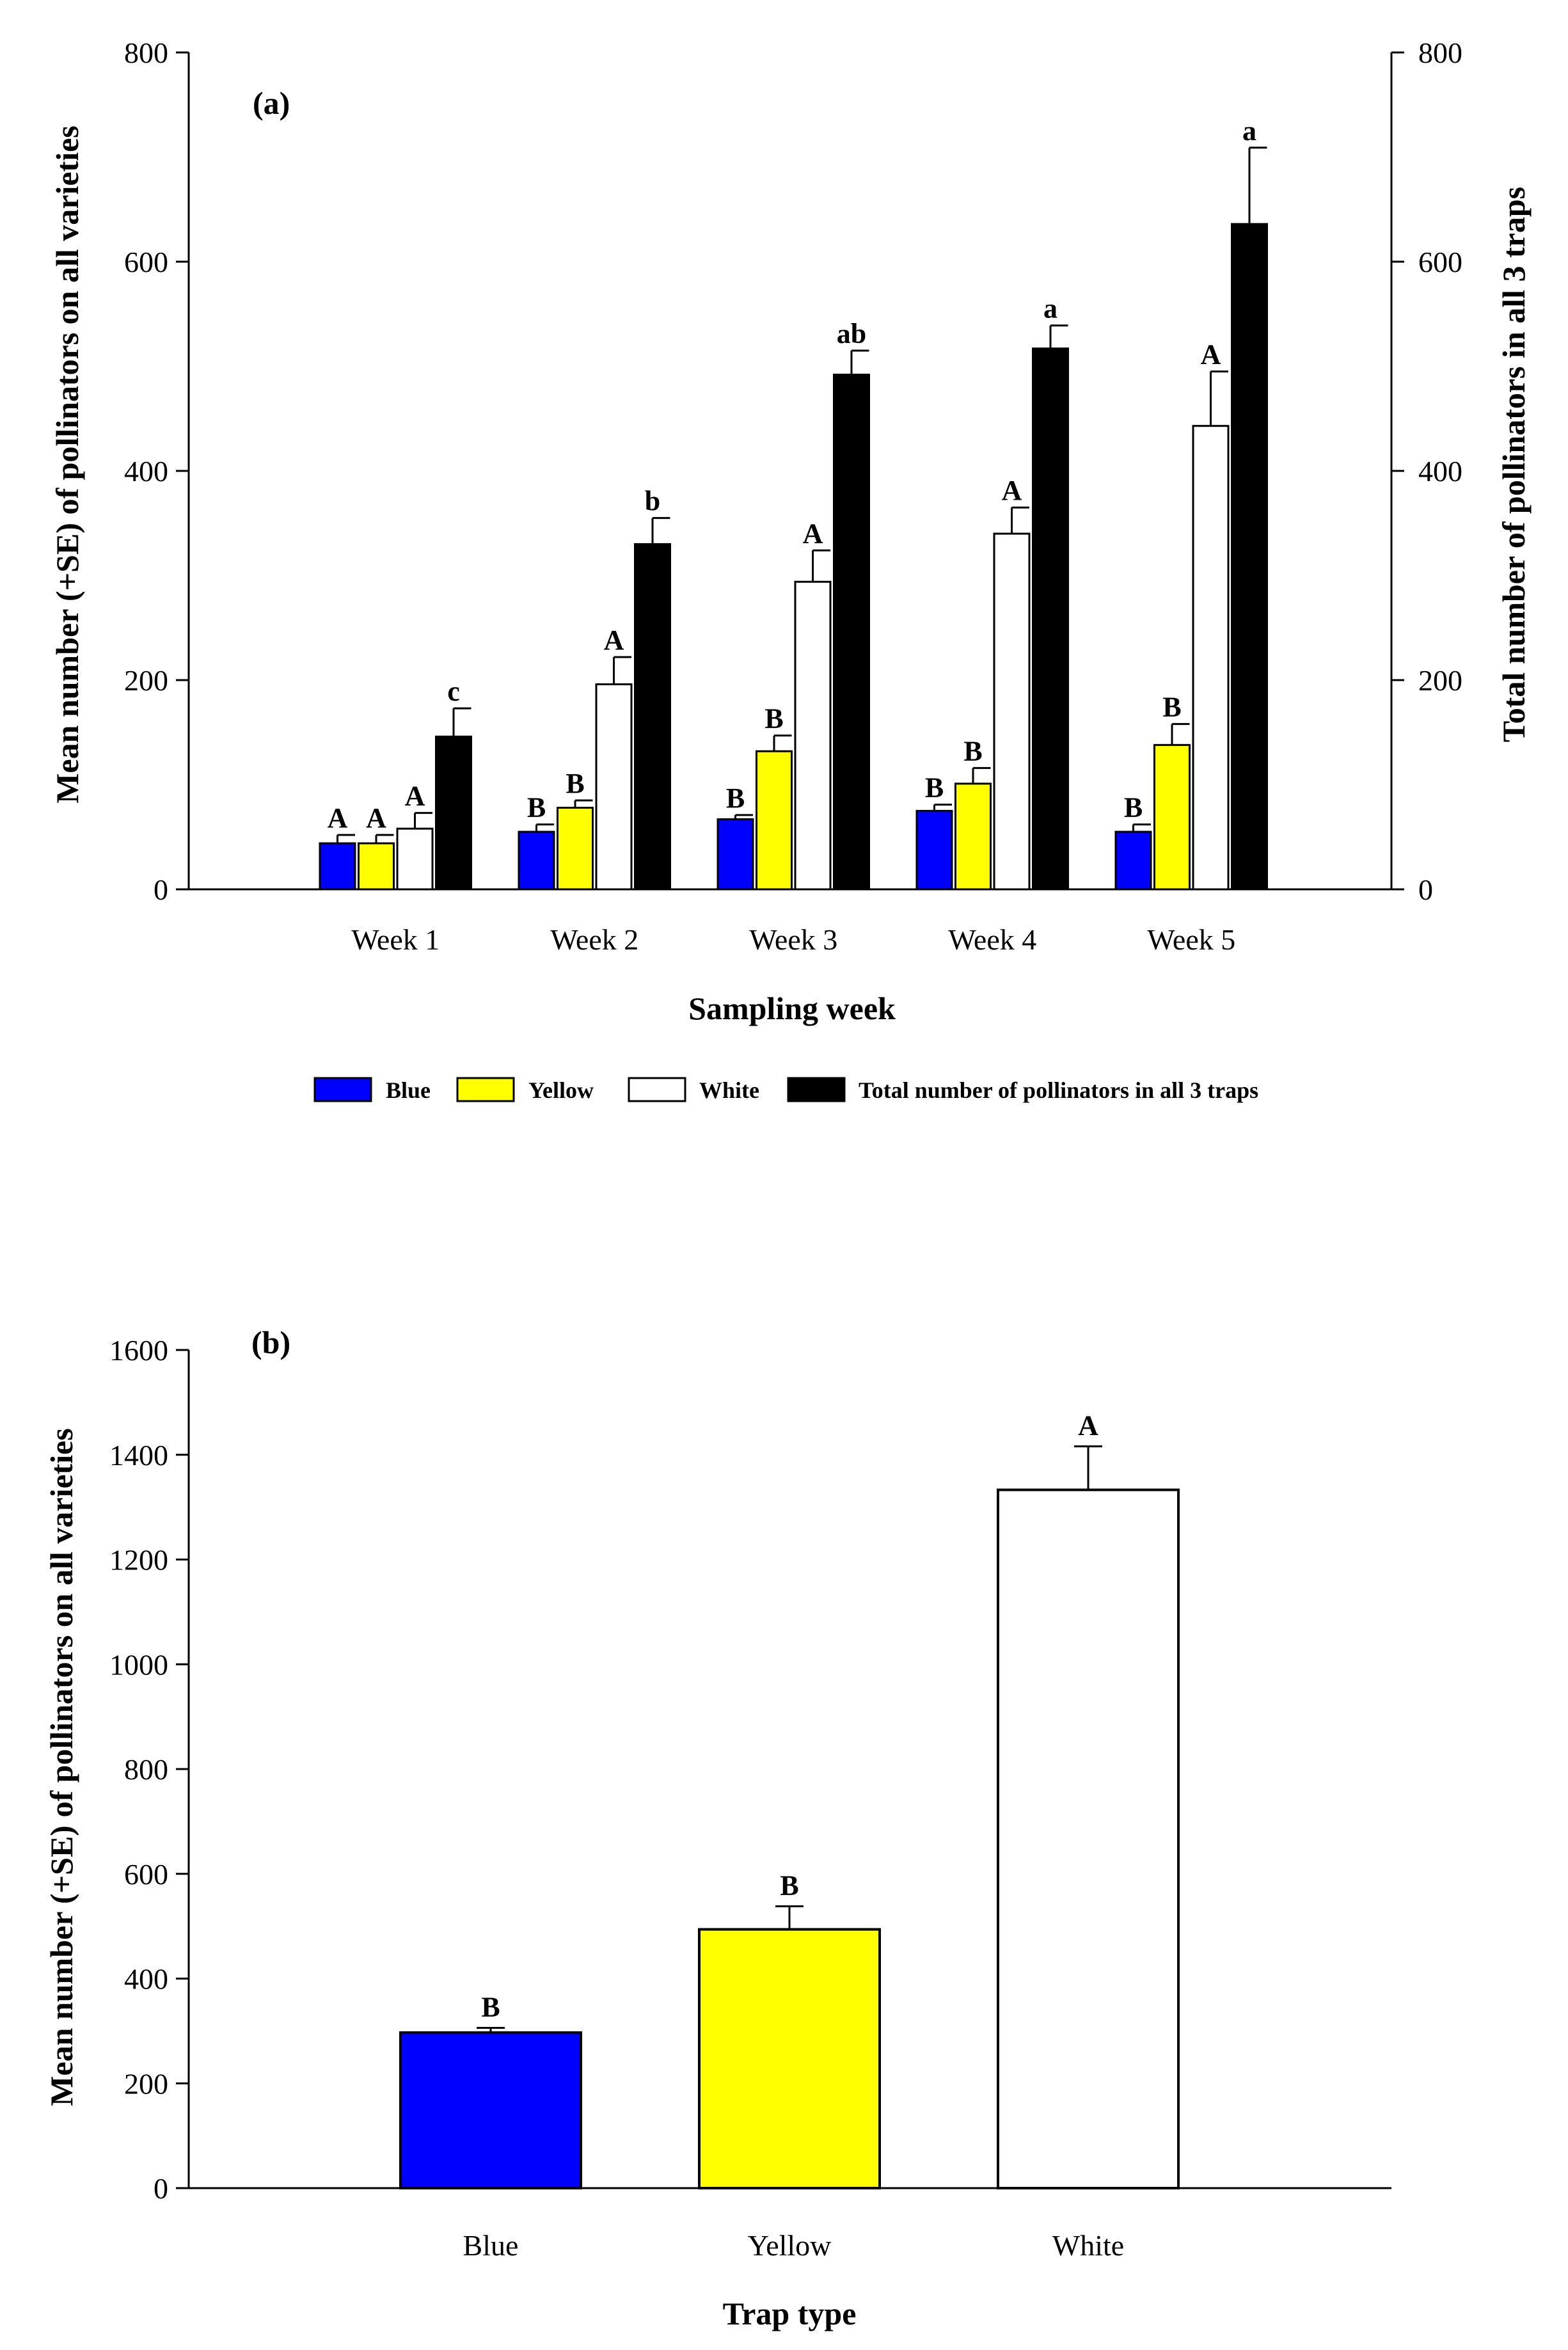 This screenshot has width=1568, height=2350. I want to click on panel-b-x-tick-label: Blue, so click(491, 2245).